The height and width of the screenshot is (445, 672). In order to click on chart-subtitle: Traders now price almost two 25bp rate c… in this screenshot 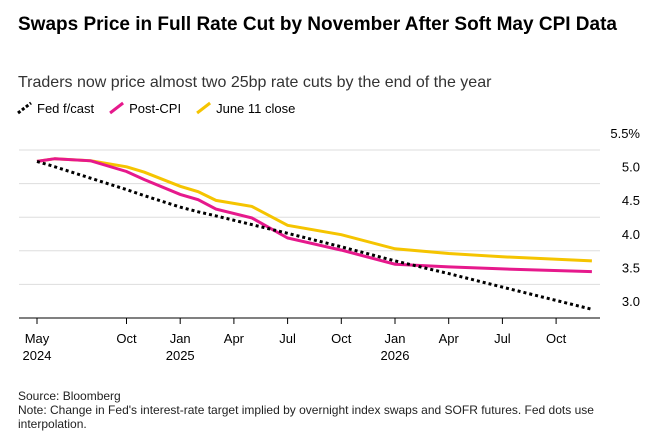, I will do `click(255, 82)`.